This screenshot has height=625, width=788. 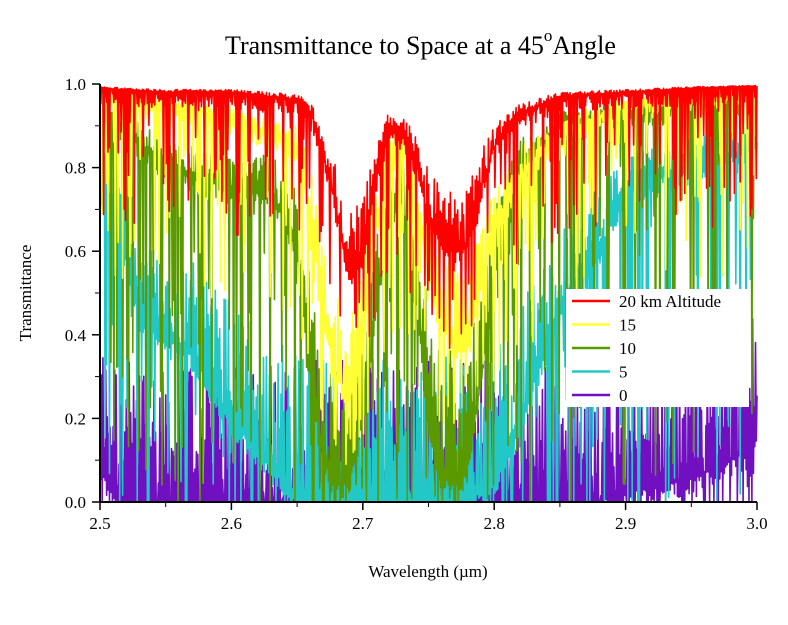 I want to click on x-axis-label: Wavelength (µm), so click(x=427, y=571).